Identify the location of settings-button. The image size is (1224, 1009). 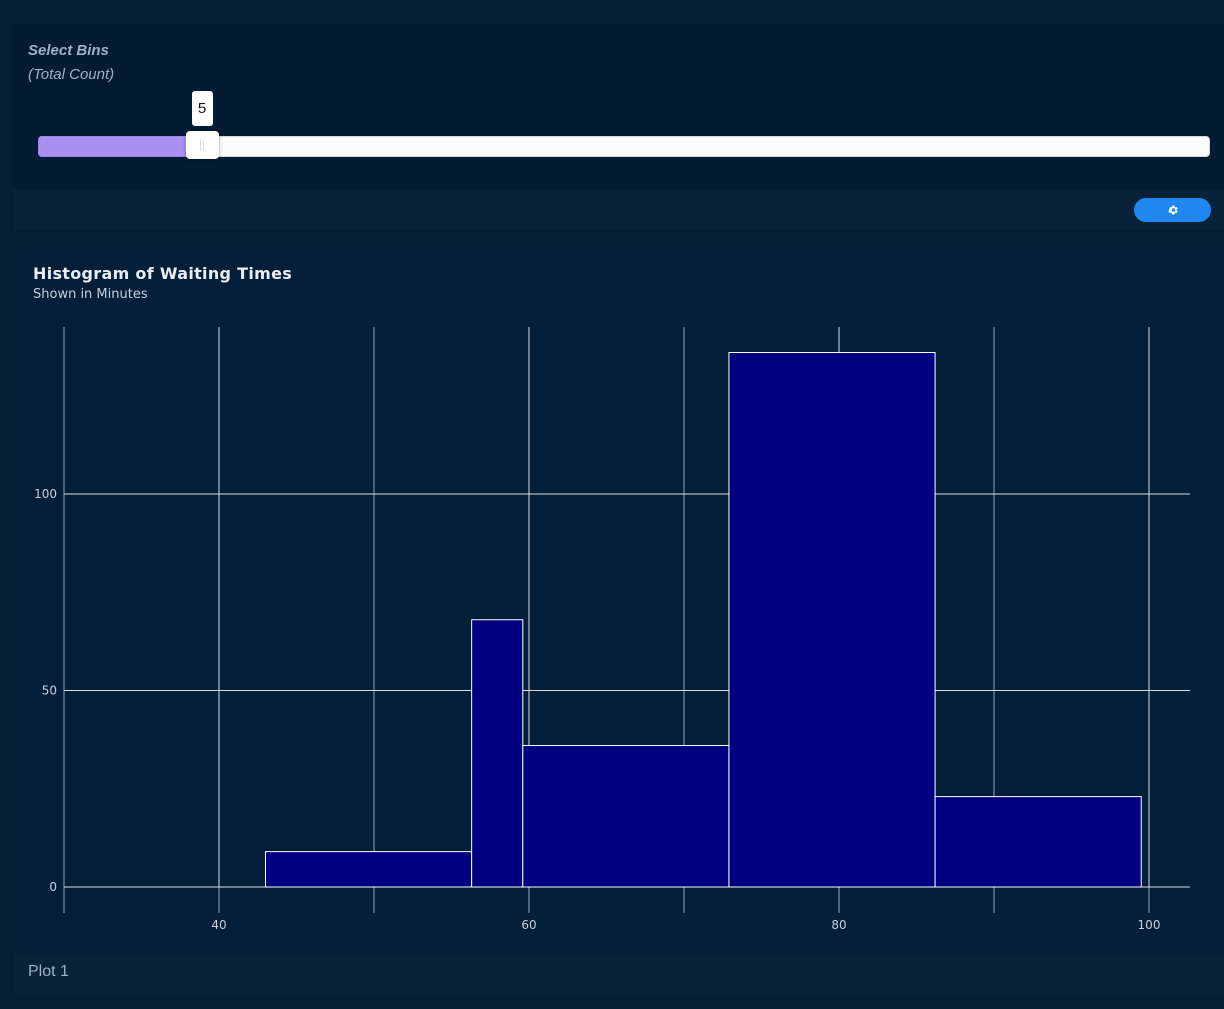
(1172, 210).